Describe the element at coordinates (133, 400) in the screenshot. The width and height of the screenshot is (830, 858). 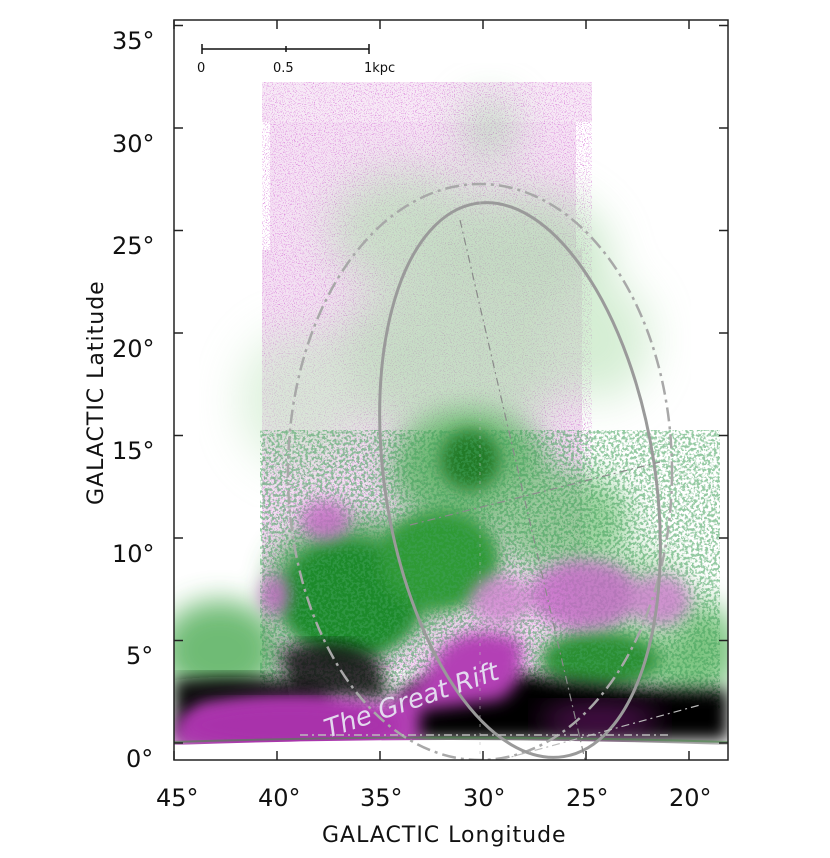
I see `y-axis-tick-labels: 35° 30° 25° 20° 15° 10° 5° 0°` at that location.